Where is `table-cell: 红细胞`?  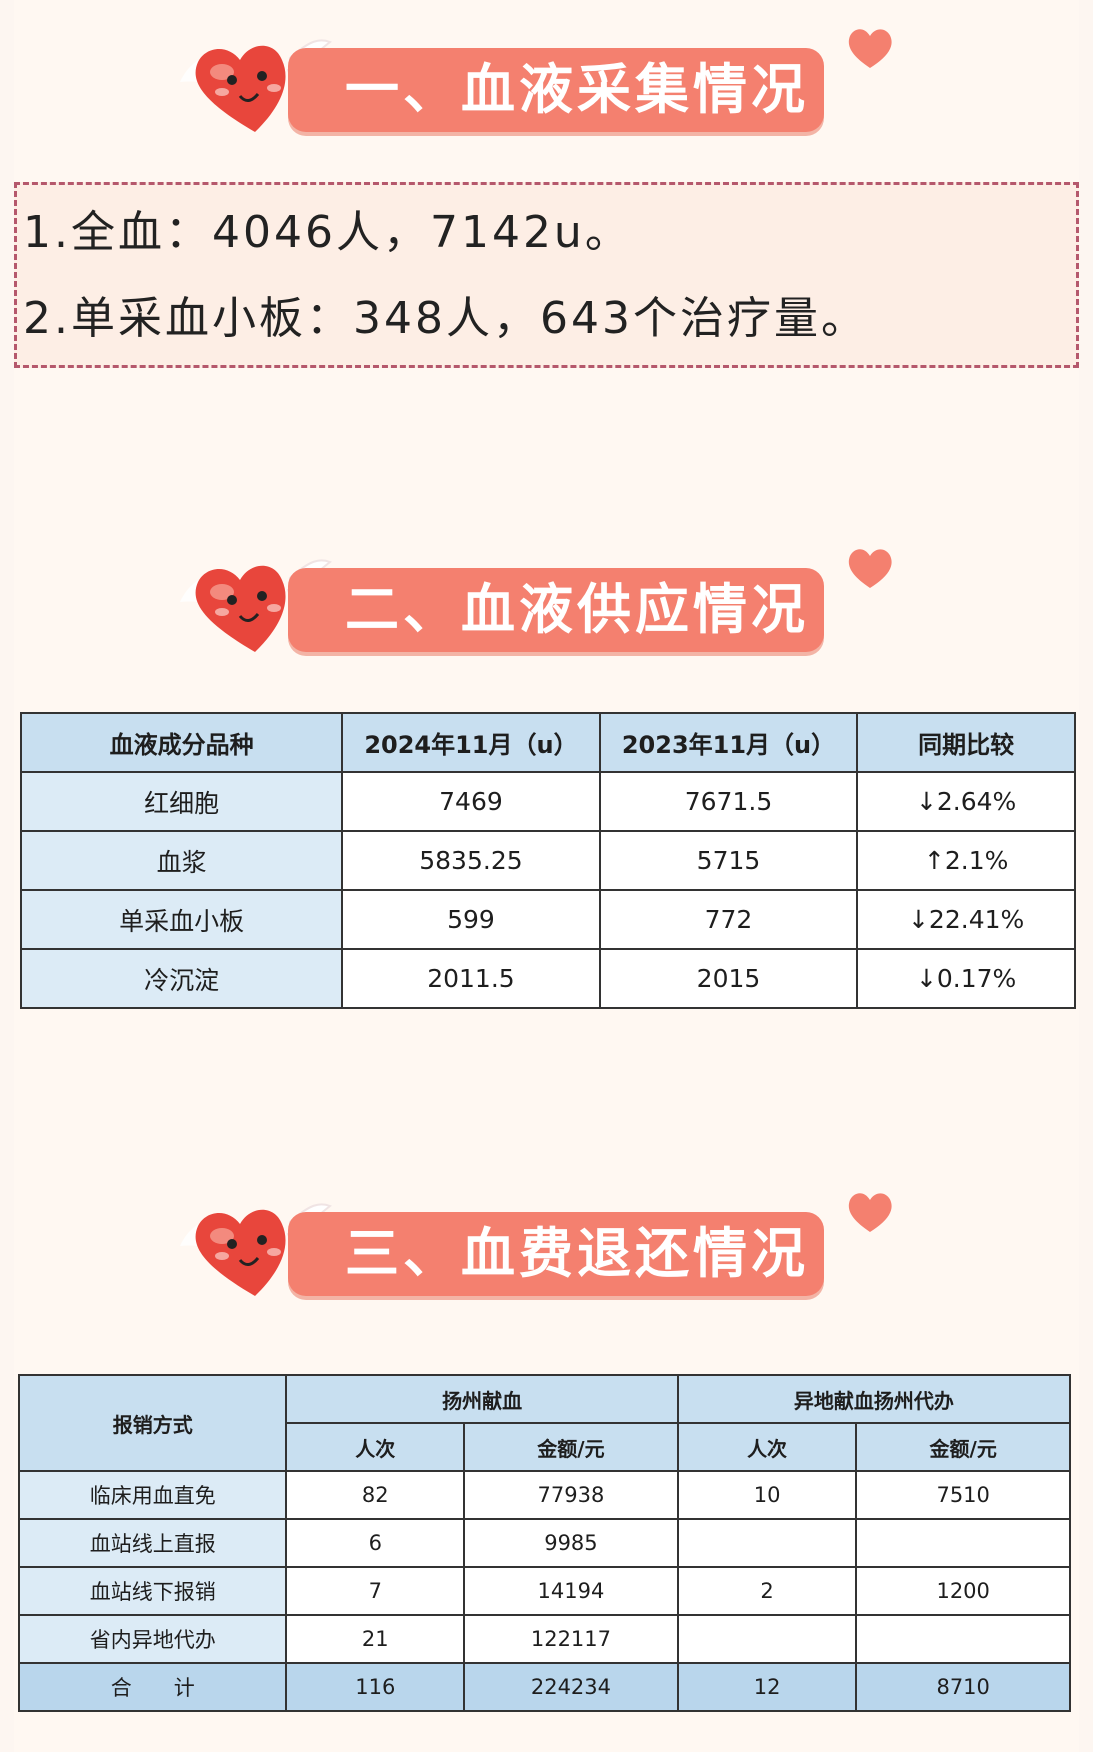 table-cell: 红细胞 is located at coordinates (181, 801).